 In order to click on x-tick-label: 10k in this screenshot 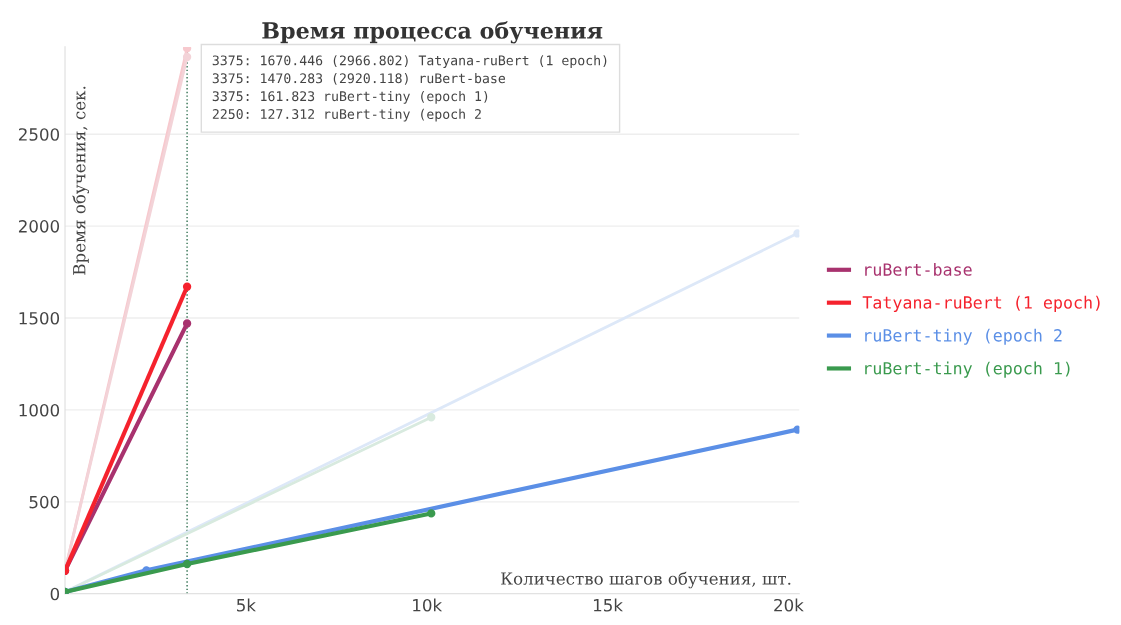, I will do `click(428, 605)`.